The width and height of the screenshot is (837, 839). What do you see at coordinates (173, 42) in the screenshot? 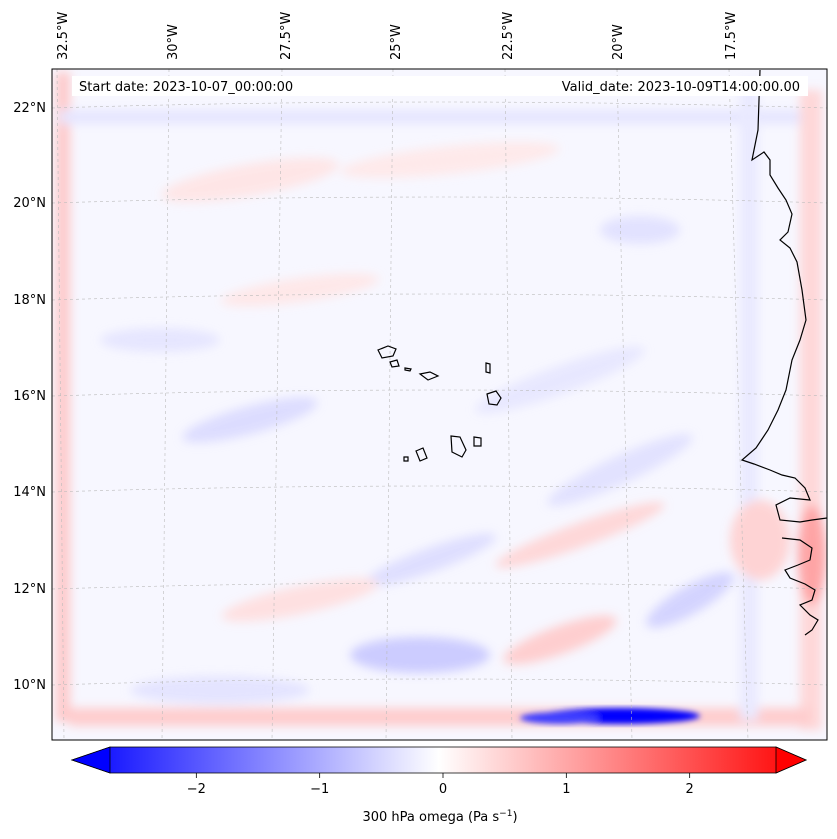
I see `lon-label: 30°W` at bounding box center [173, 42].